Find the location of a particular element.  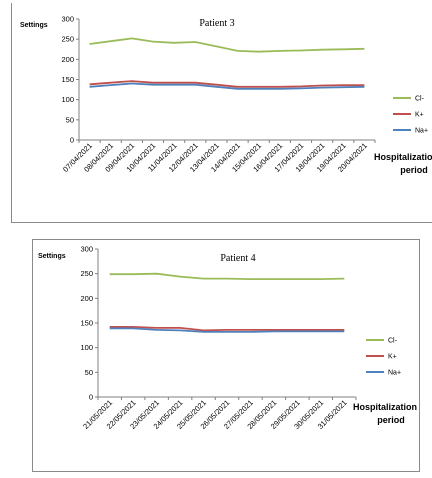

chart-title: Patient 3 is located at coordinates (216, 23).